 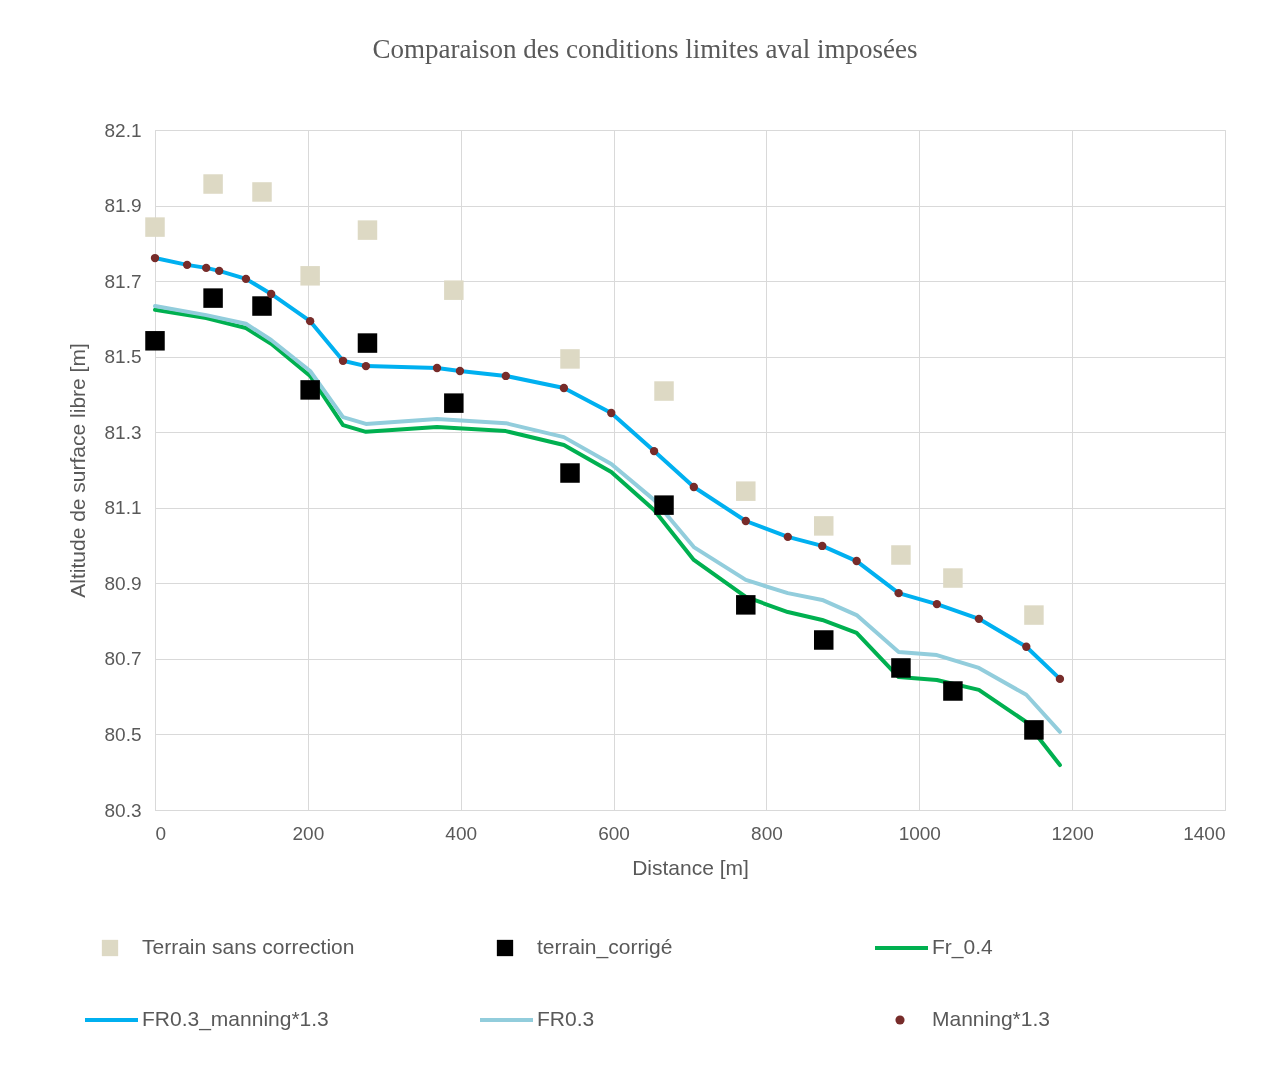 I want to click on x-tick-label: 200, so click(x=308, y=833).